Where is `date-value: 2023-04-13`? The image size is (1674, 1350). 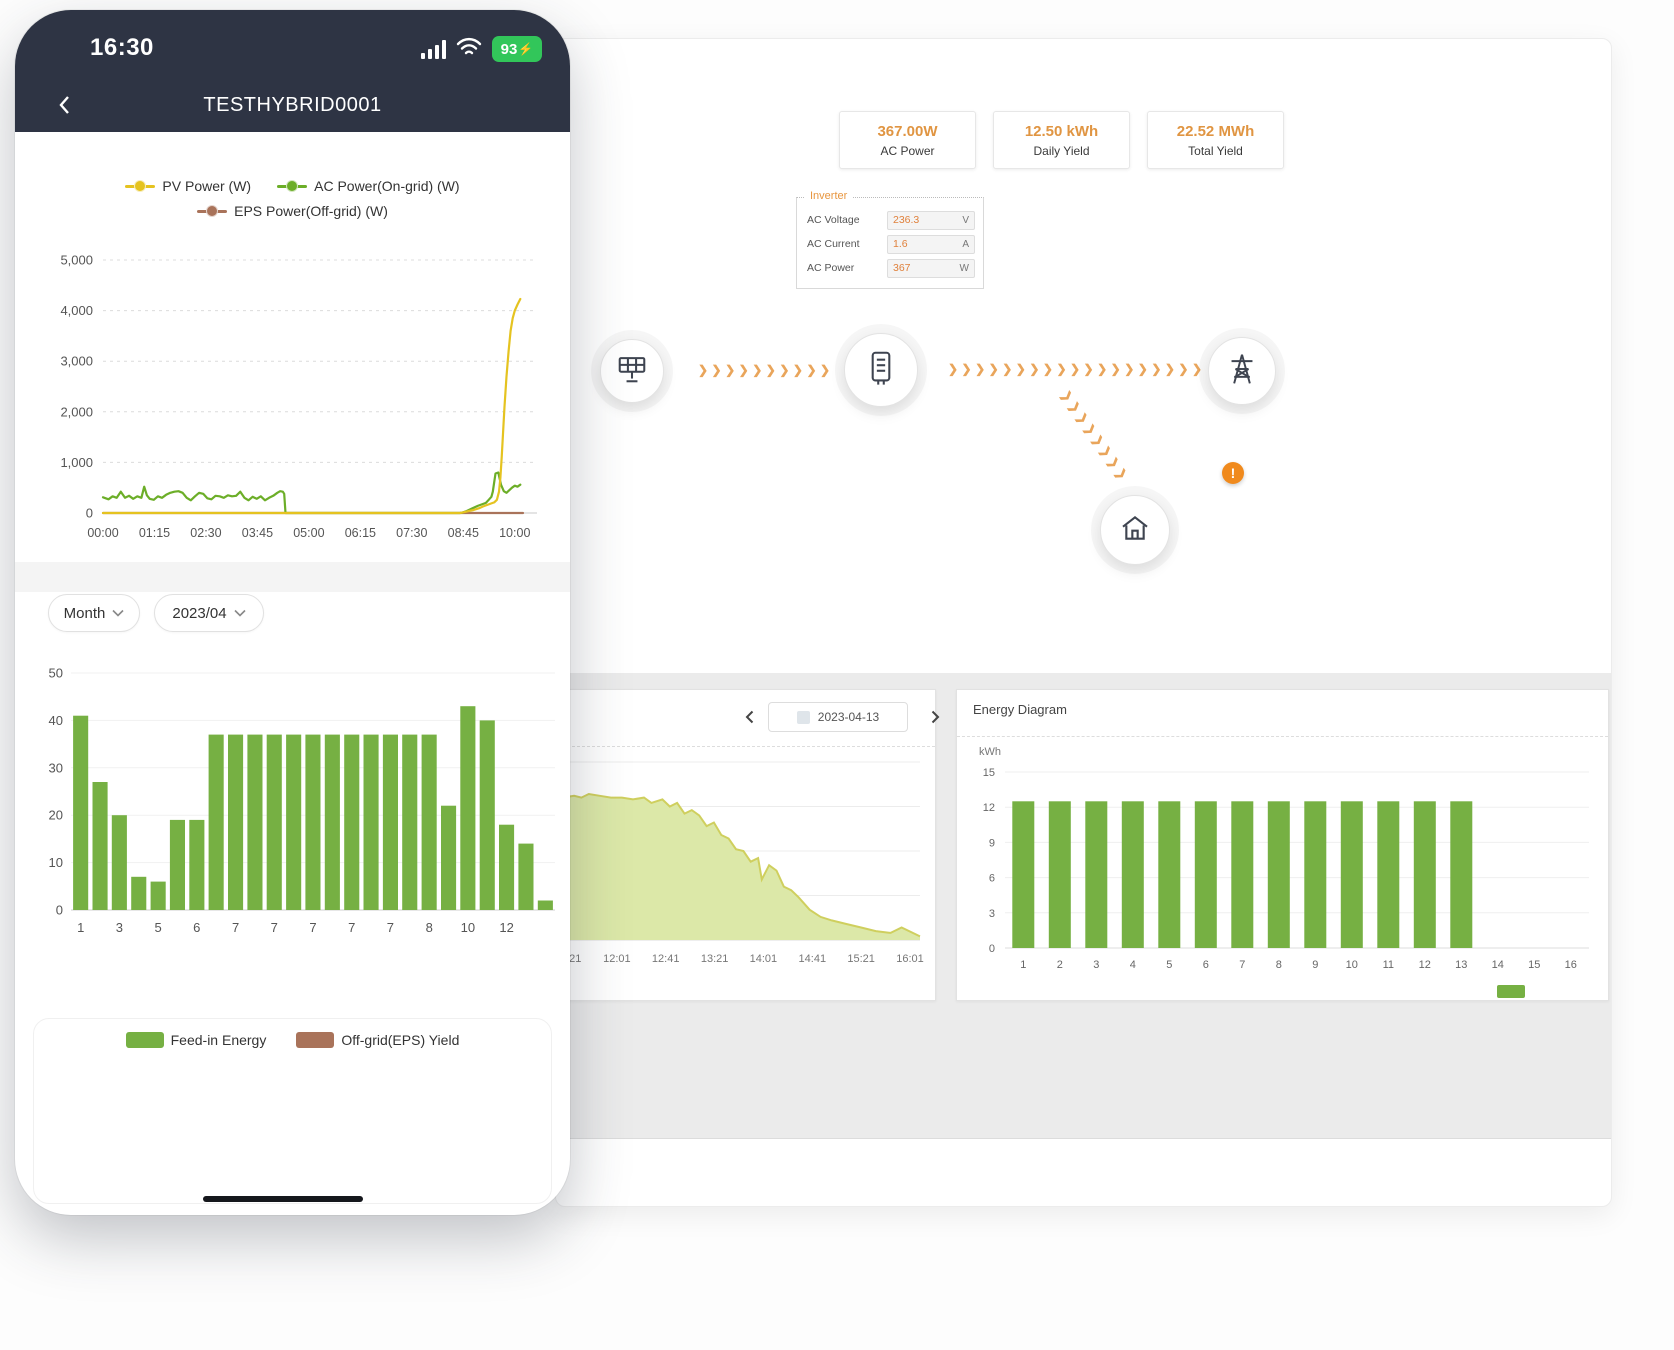 date-value: 2023-04-13 is located at coordinates (848, 717).